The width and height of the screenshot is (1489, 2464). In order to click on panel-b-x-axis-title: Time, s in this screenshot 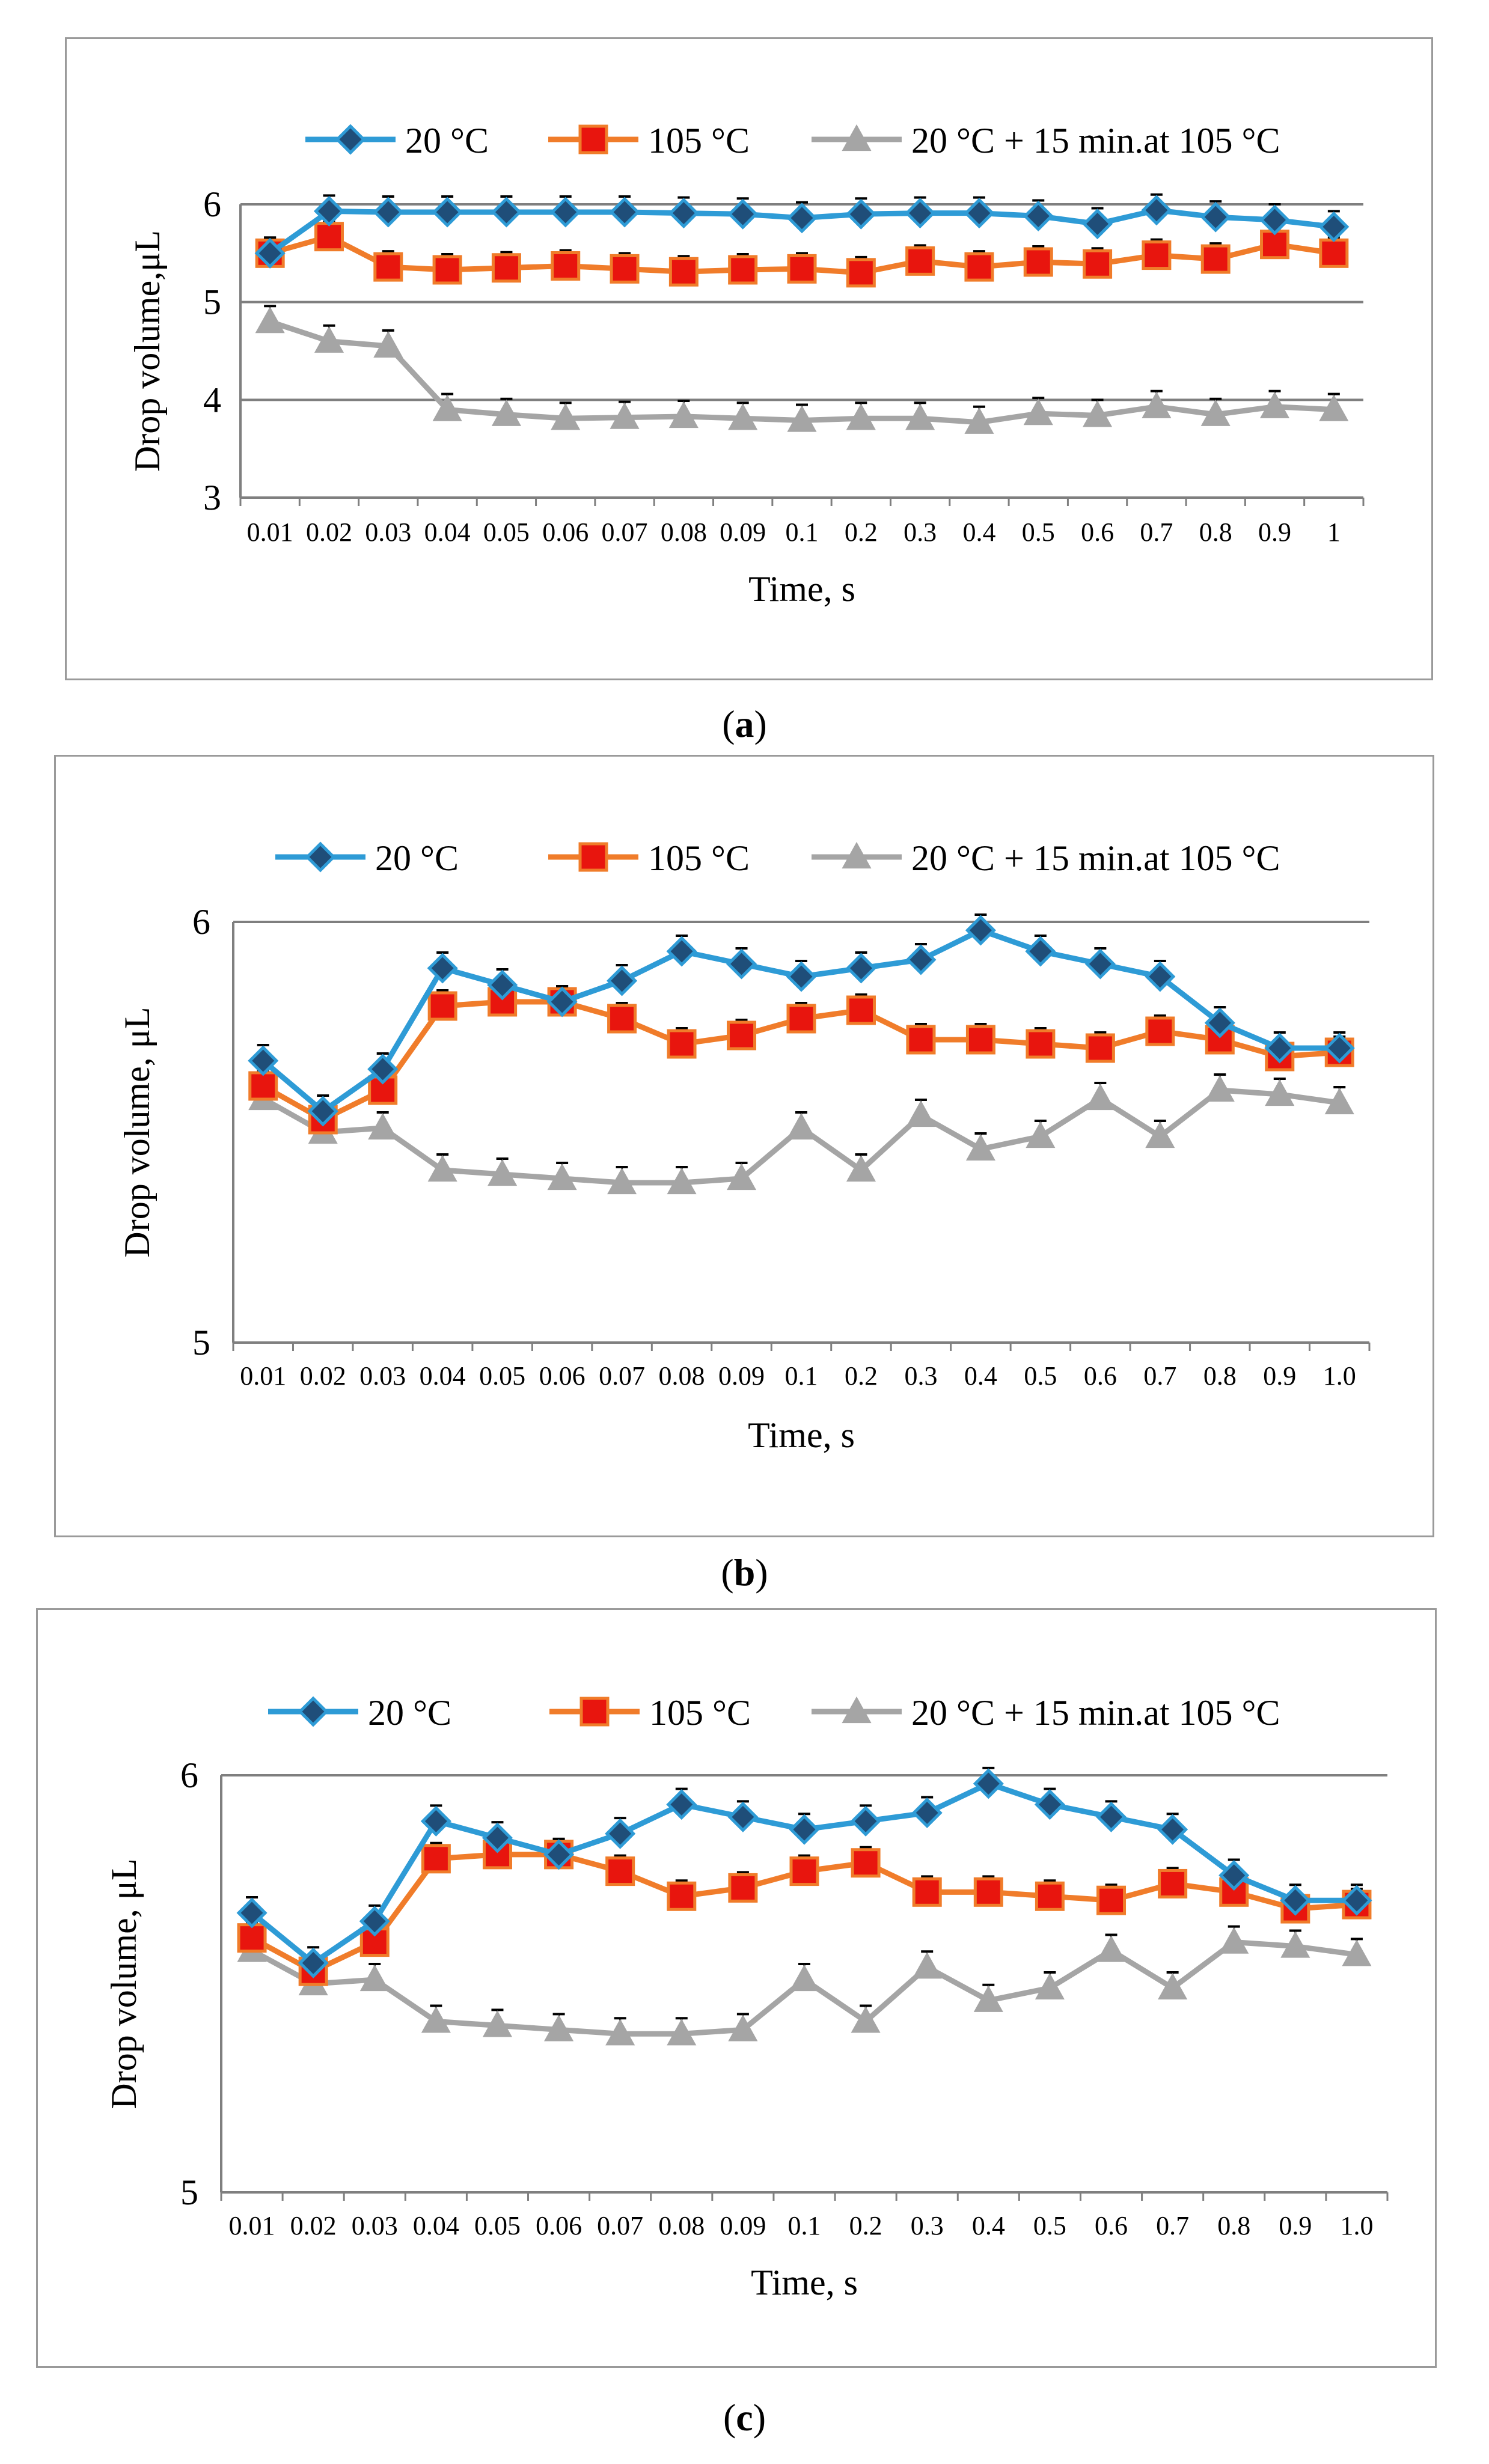, I will do `click(801, 1435)`.